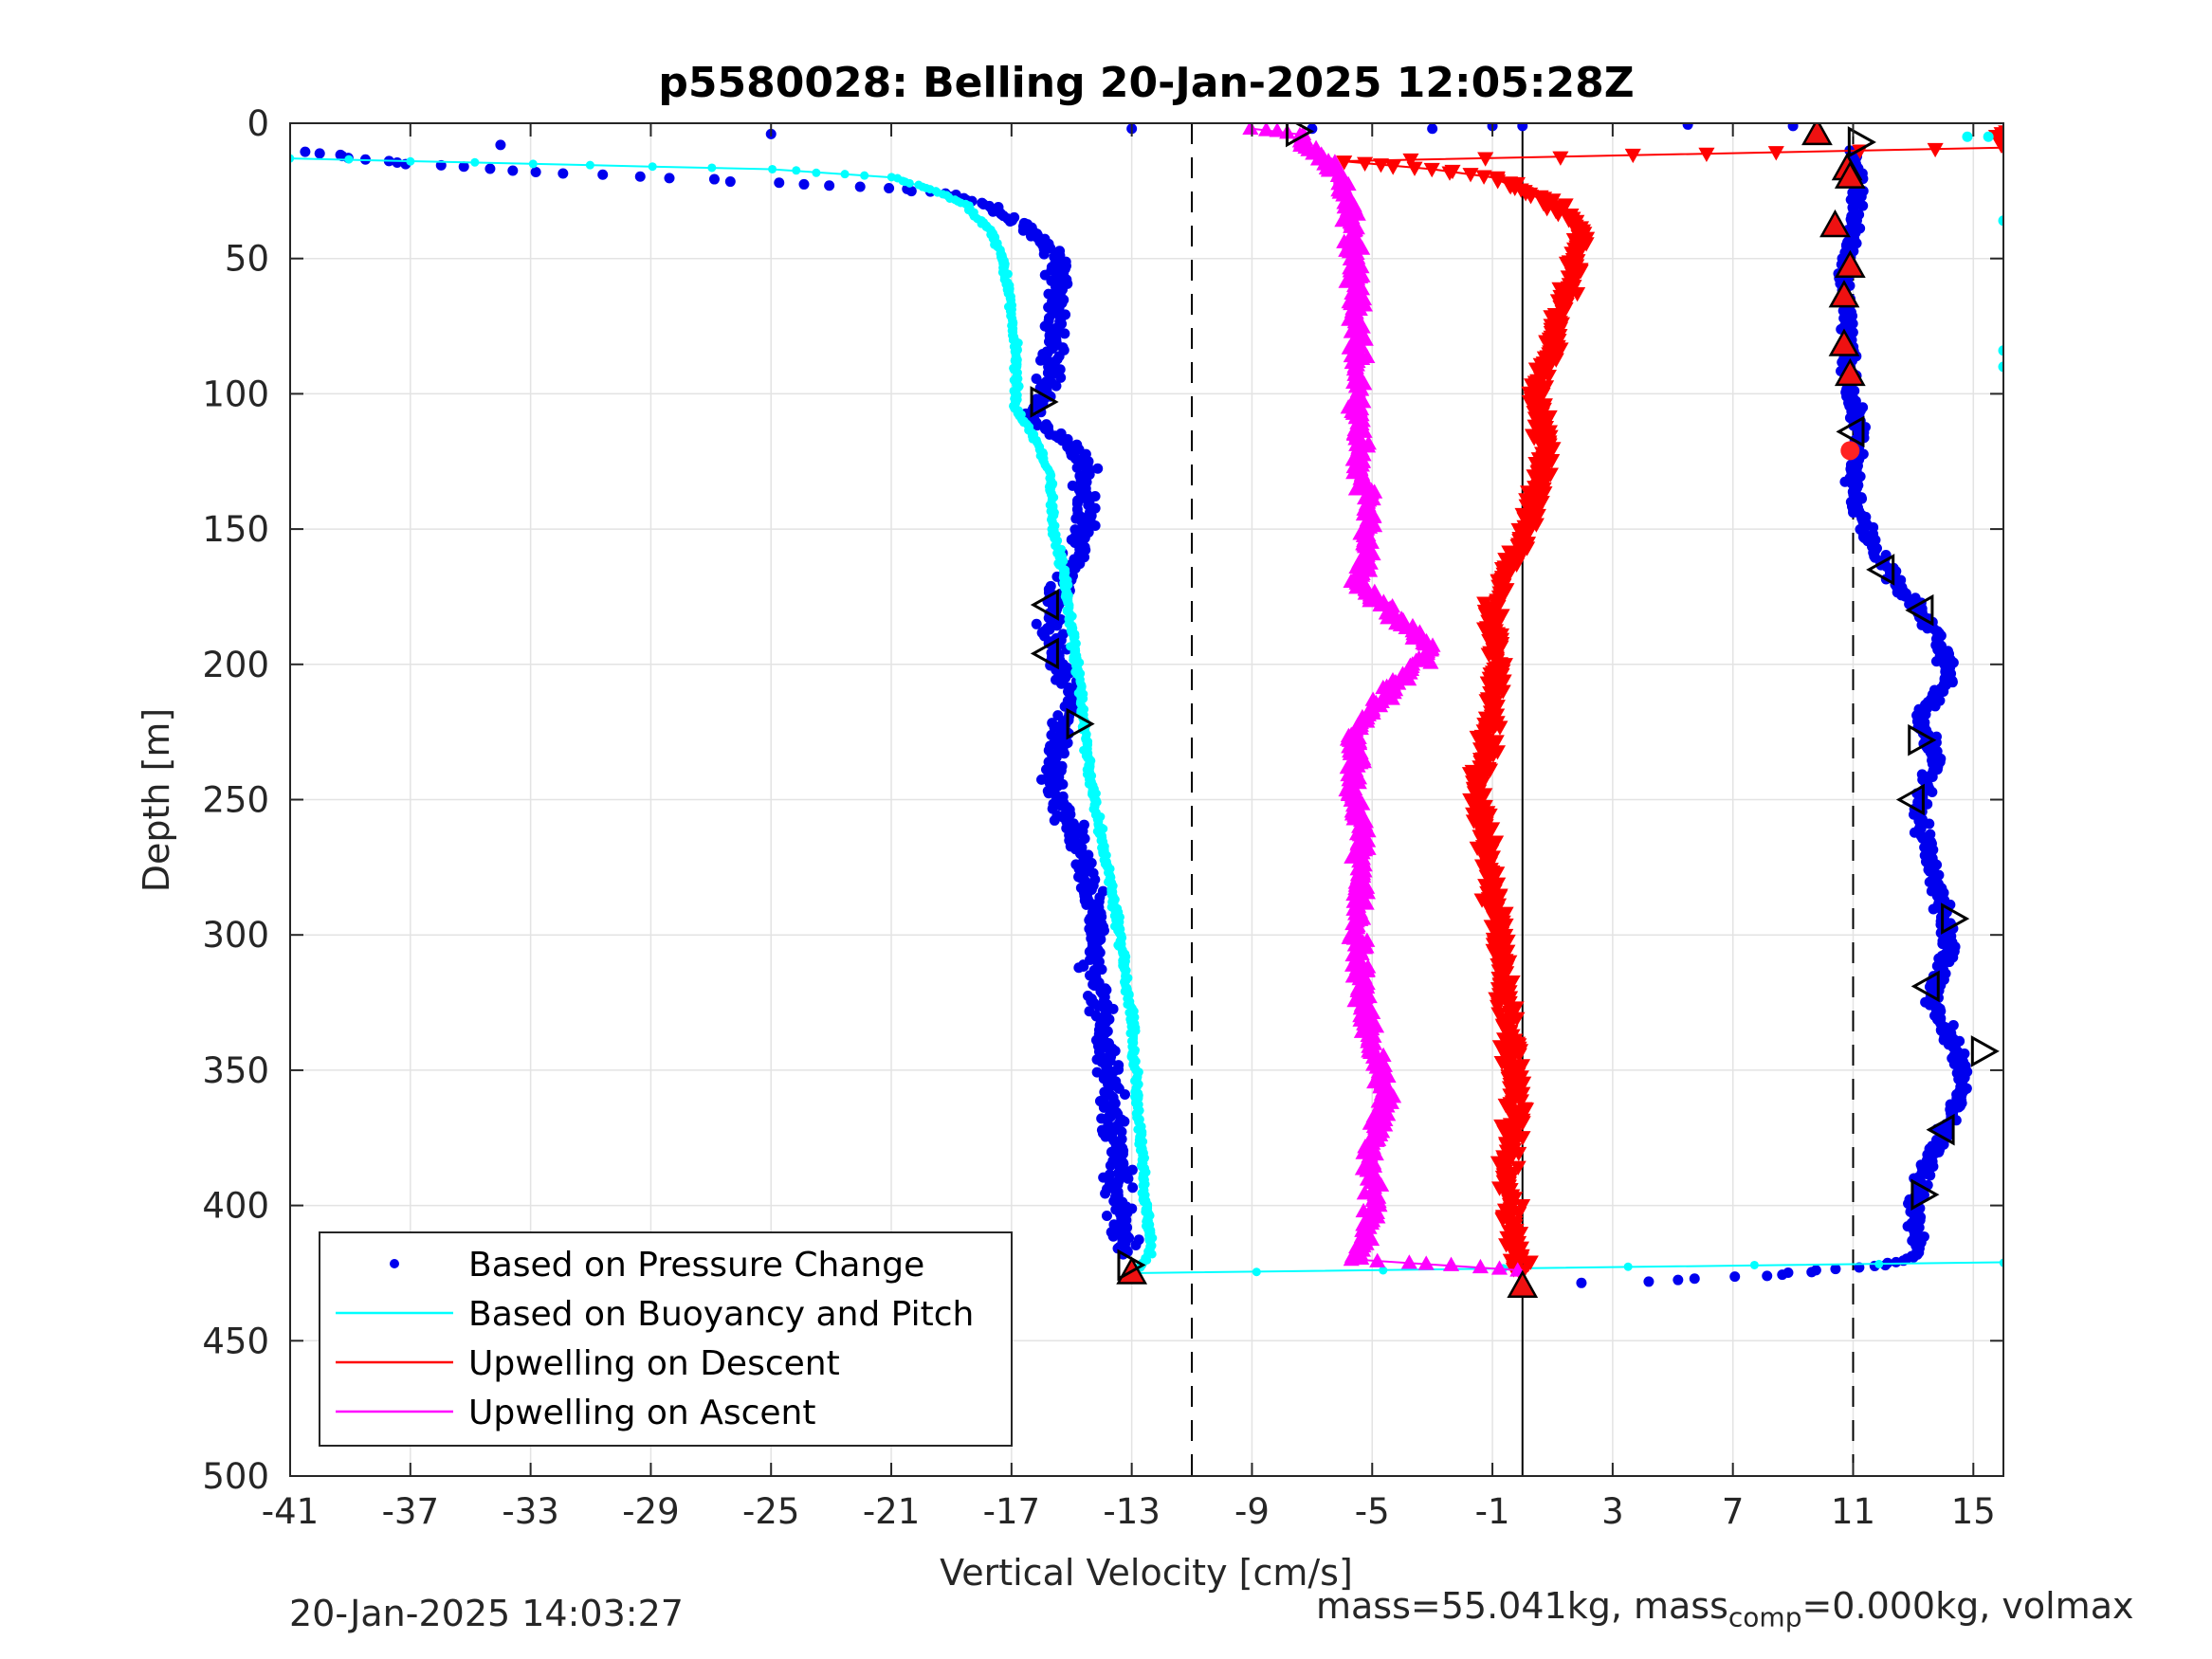  I want to click on footer-mass-prefix: mass=55.041kg, mass, so click(1522, 1606).